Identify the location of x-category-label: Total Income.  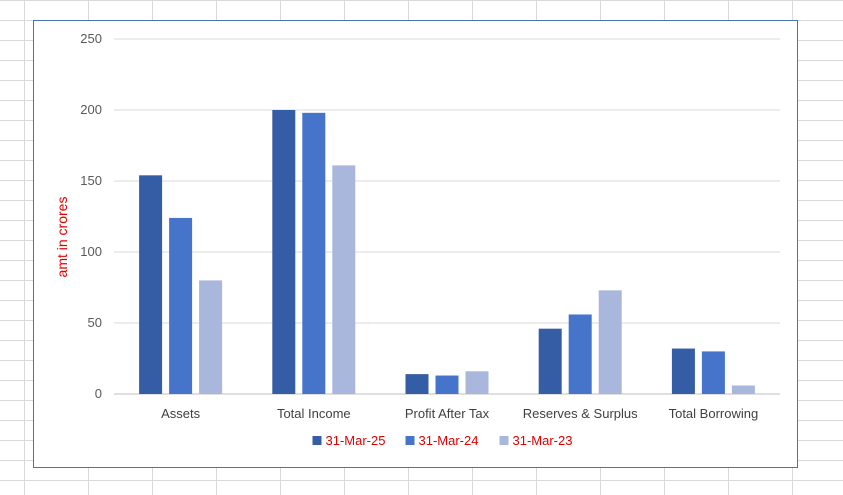
(314, 413).